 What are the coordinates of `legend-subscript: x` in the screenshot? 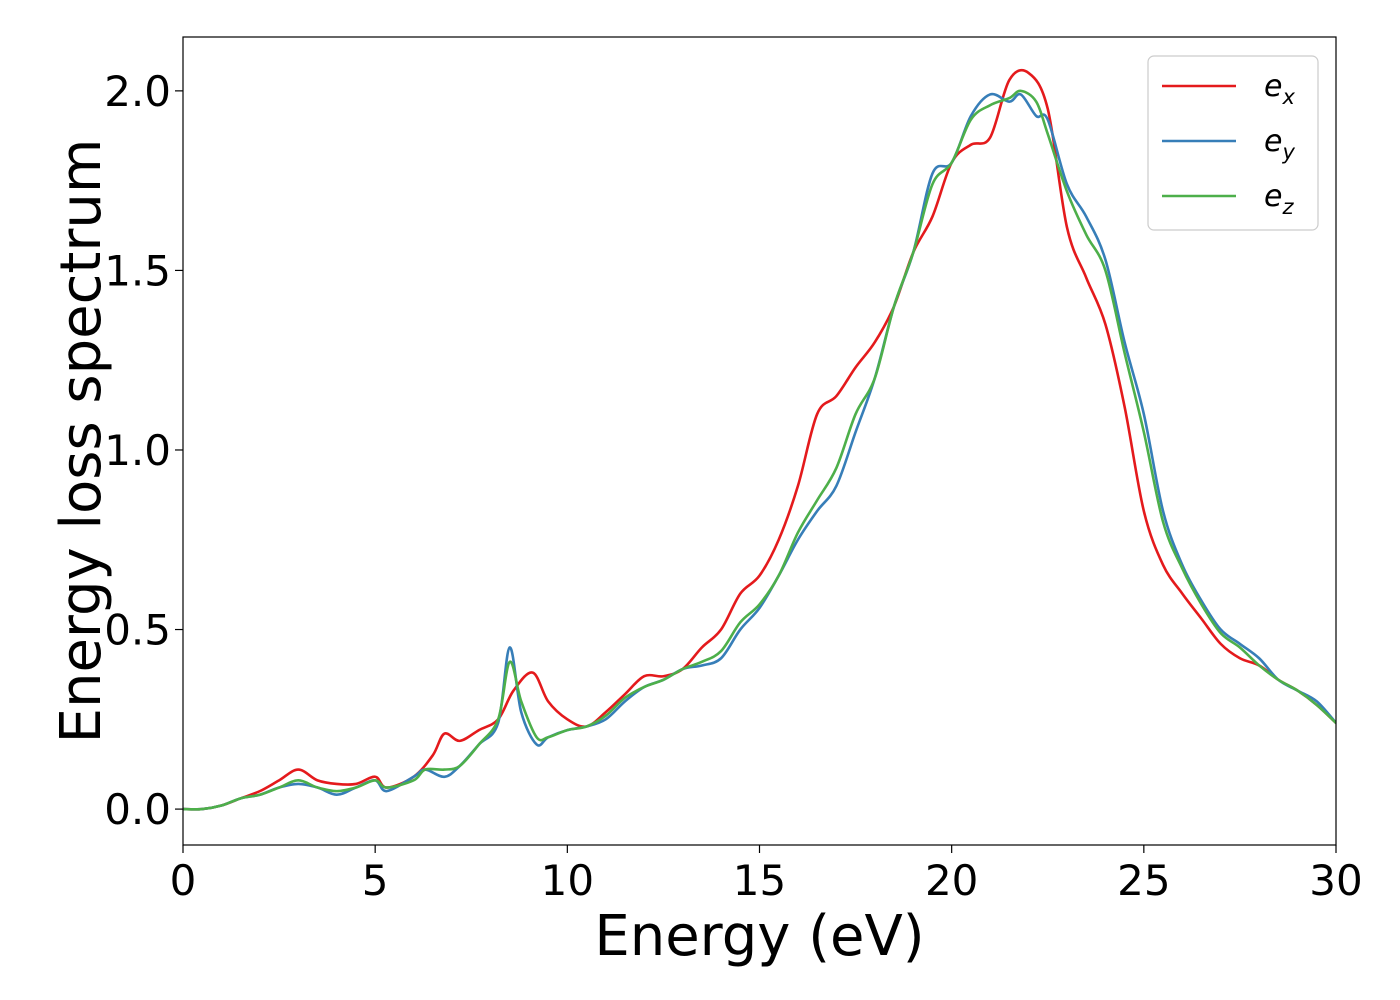 It's located at (1288, 97).